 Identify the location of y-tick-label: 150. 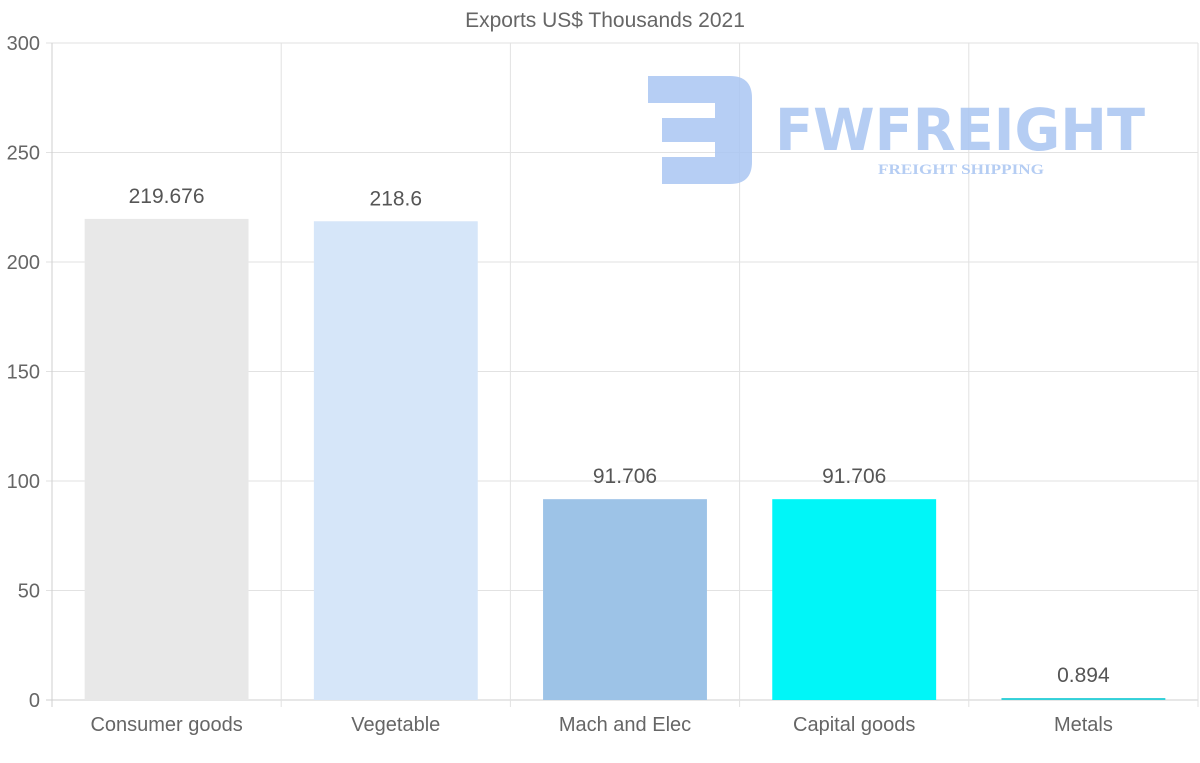
(23, 373).